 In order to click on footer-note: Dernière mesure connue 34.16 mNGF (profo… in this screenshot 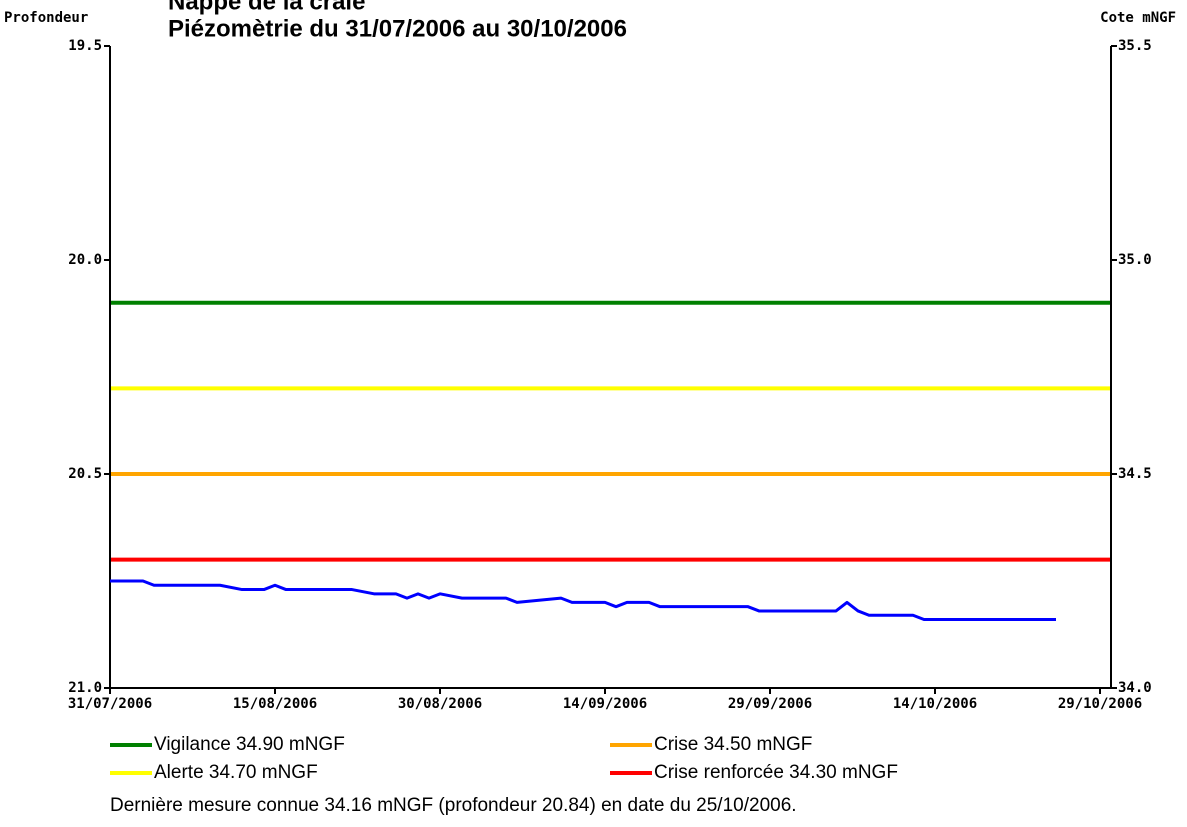, I will do `click(453, 805)`.